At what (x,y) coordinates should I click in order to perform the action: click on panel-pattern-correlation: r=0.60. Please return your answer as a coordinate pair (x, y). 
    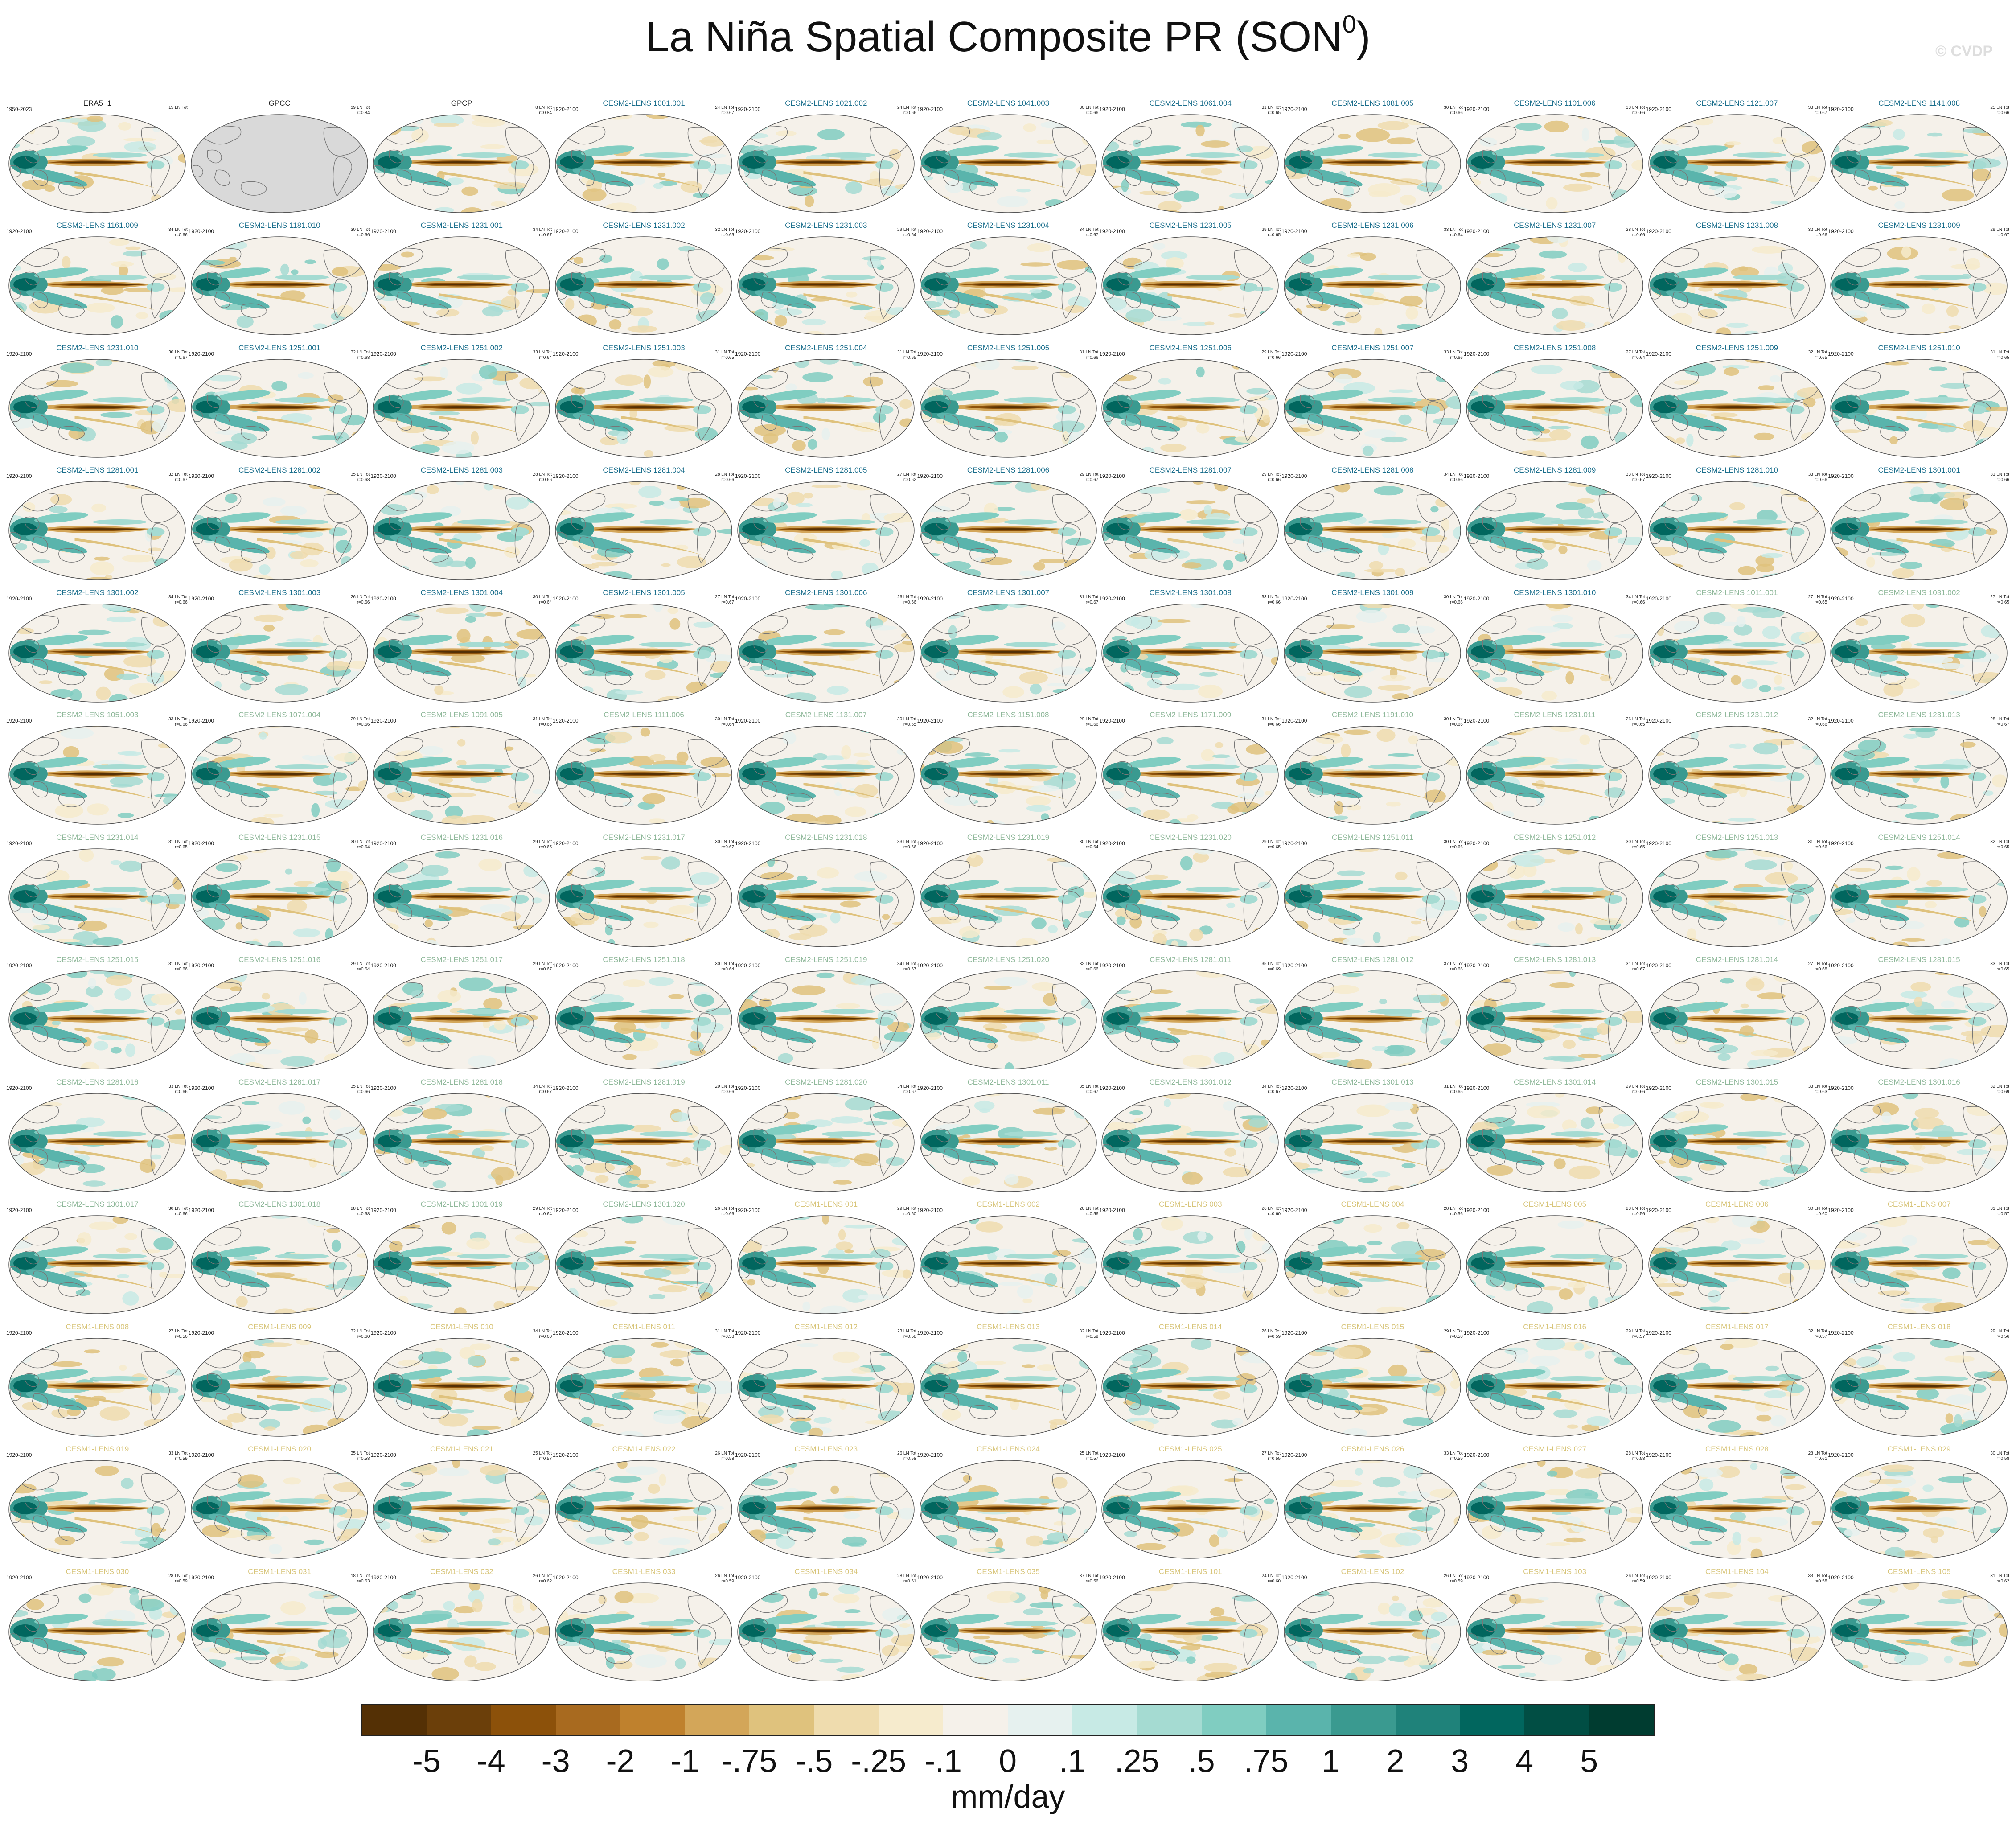
    Looking at the image, I should click on (910, 1214).